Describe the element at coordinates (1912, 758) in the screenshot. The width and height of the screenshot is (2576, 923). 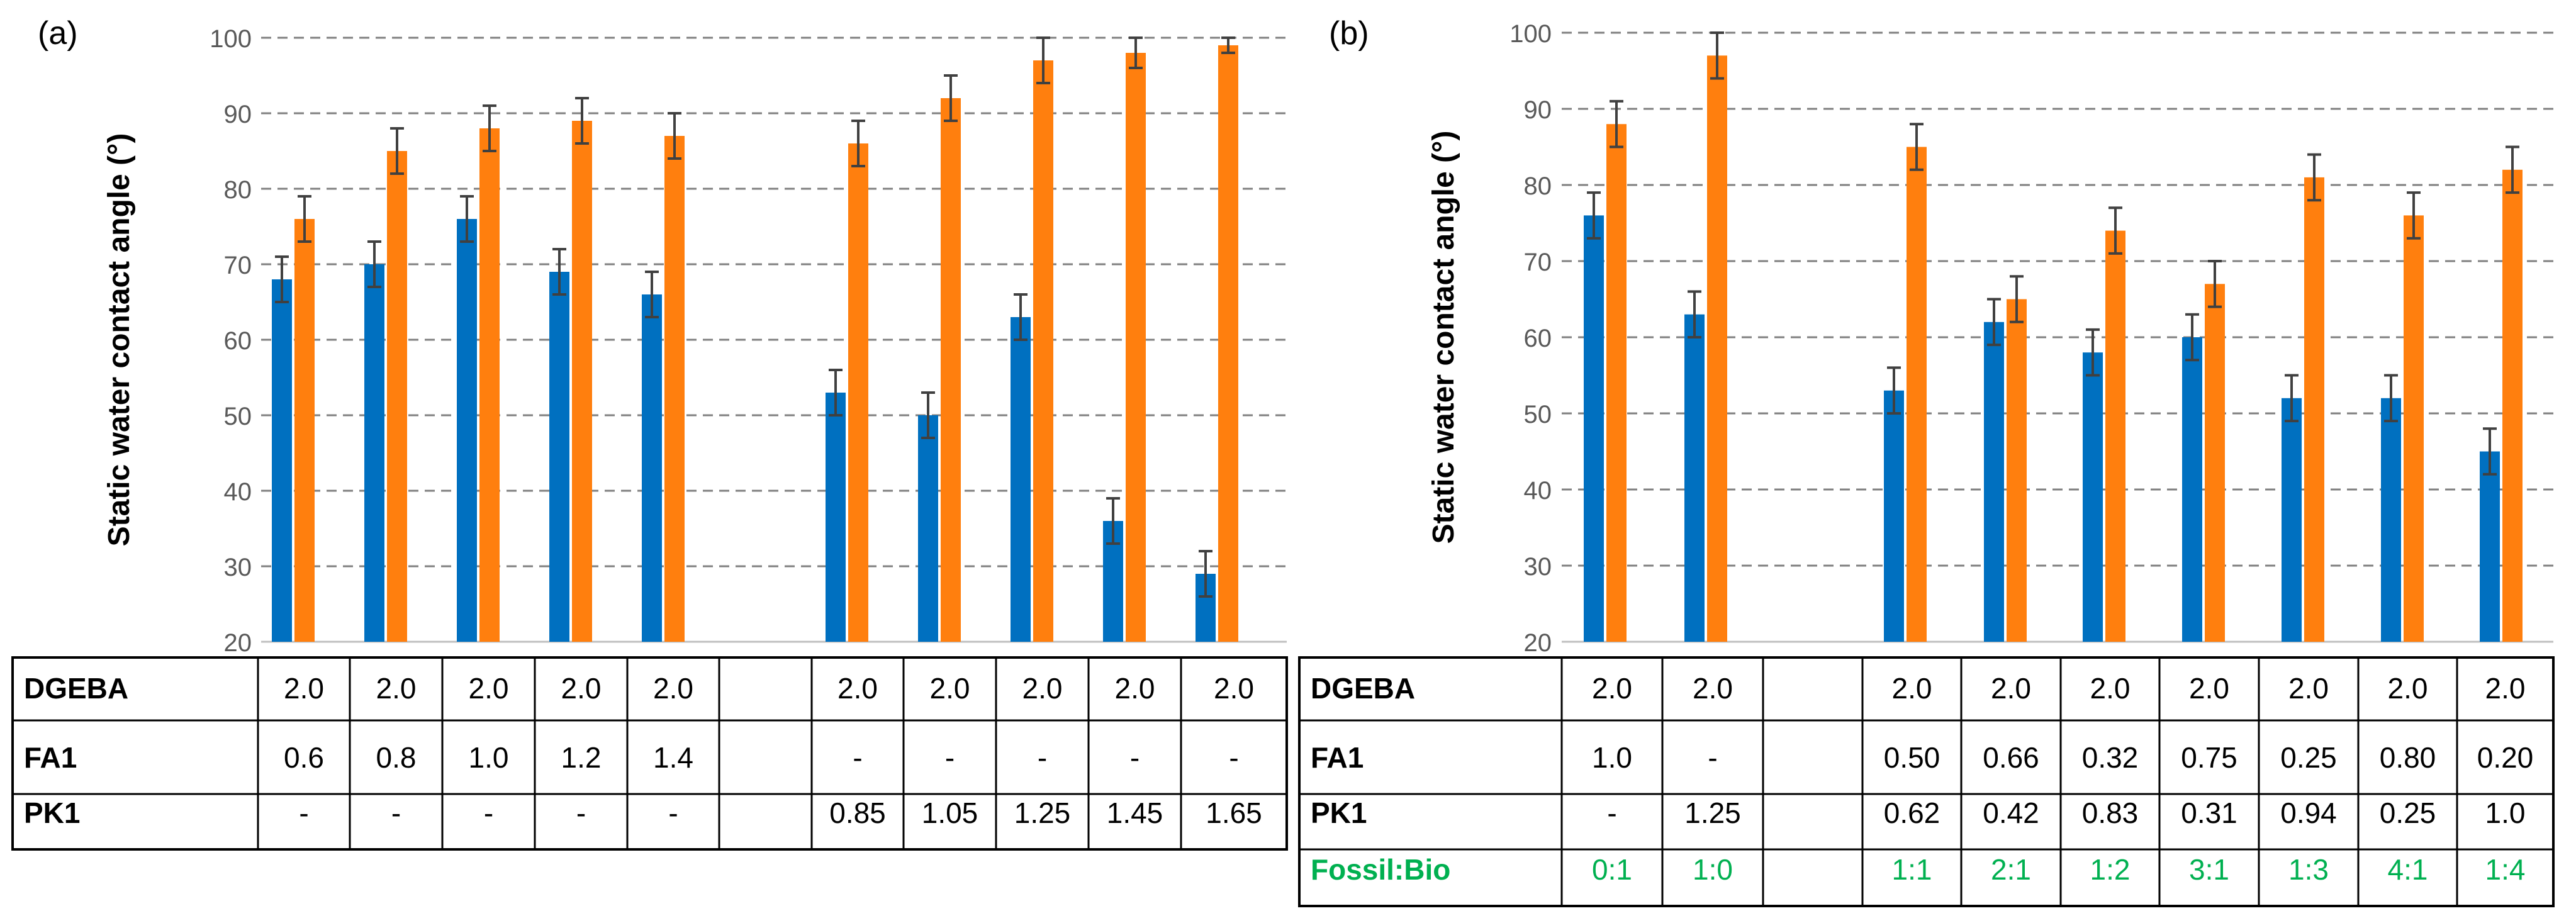
I see `table-cell: 0.50` at that location.